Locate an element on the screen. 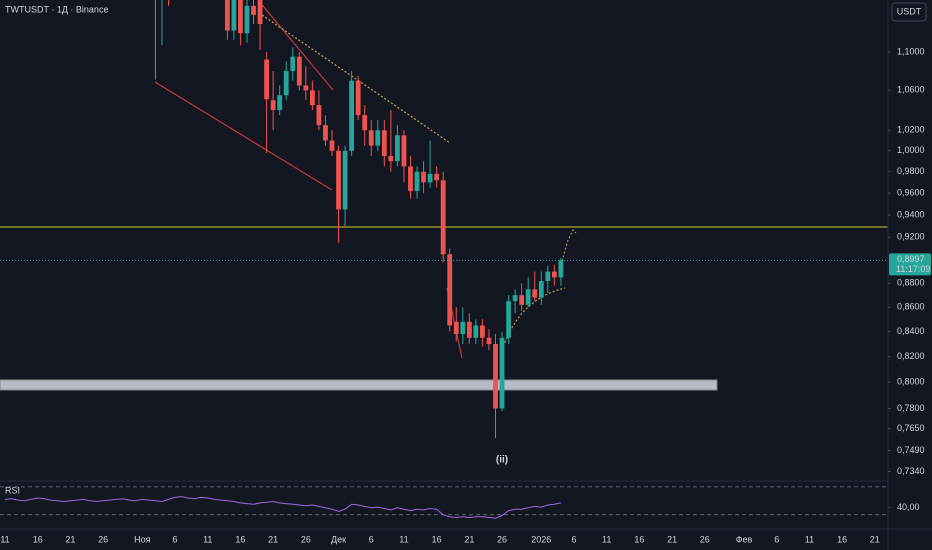 Image resolution: width=932 pixels, height=550 pixels. last-price-label: 0,8997 is located at coordinates (911, 259).